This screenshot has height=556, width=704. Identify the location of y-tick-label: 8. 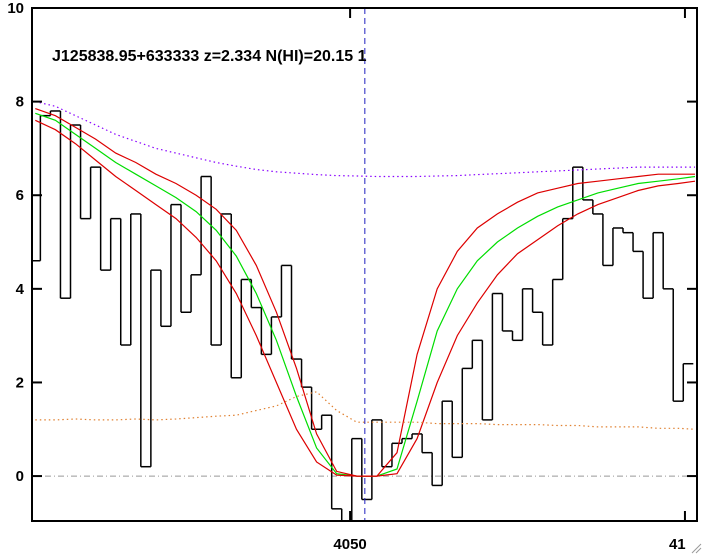
(20, 102).